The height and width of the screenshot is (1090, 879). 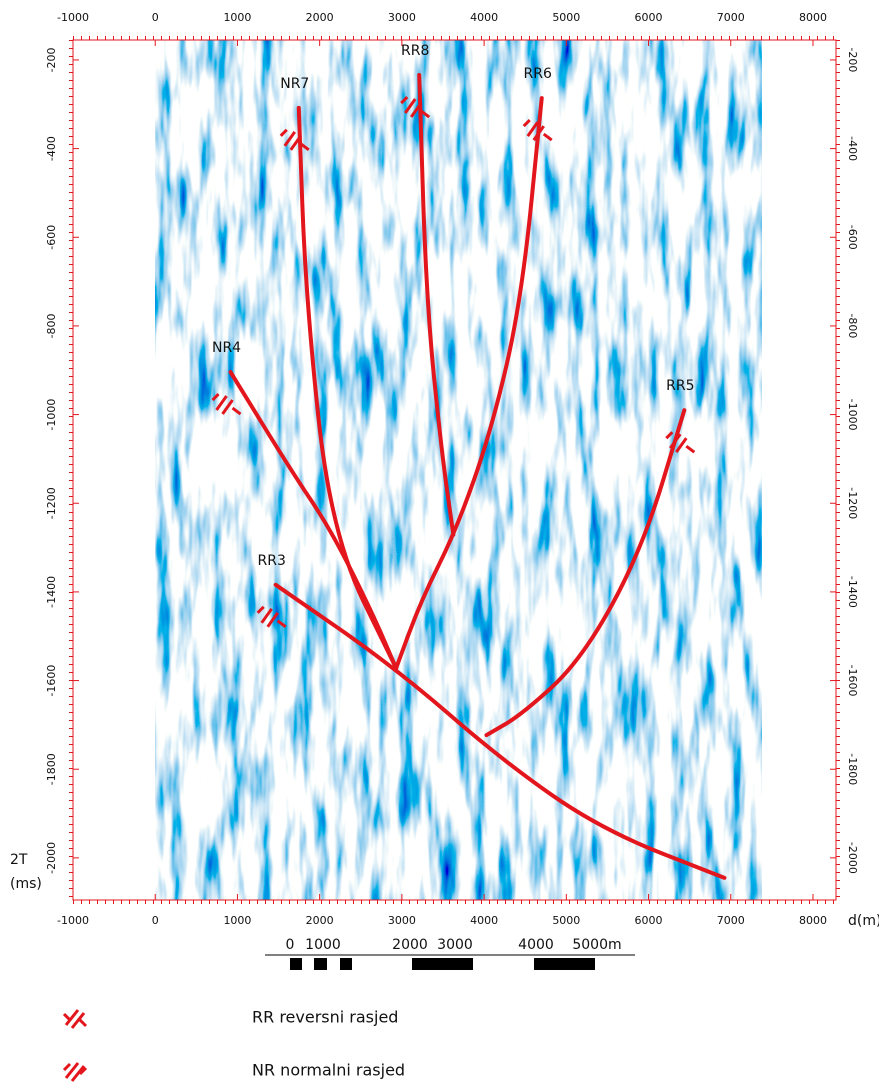 I want to click on scale-bar-label: 4000, so click(x=536, y=945).